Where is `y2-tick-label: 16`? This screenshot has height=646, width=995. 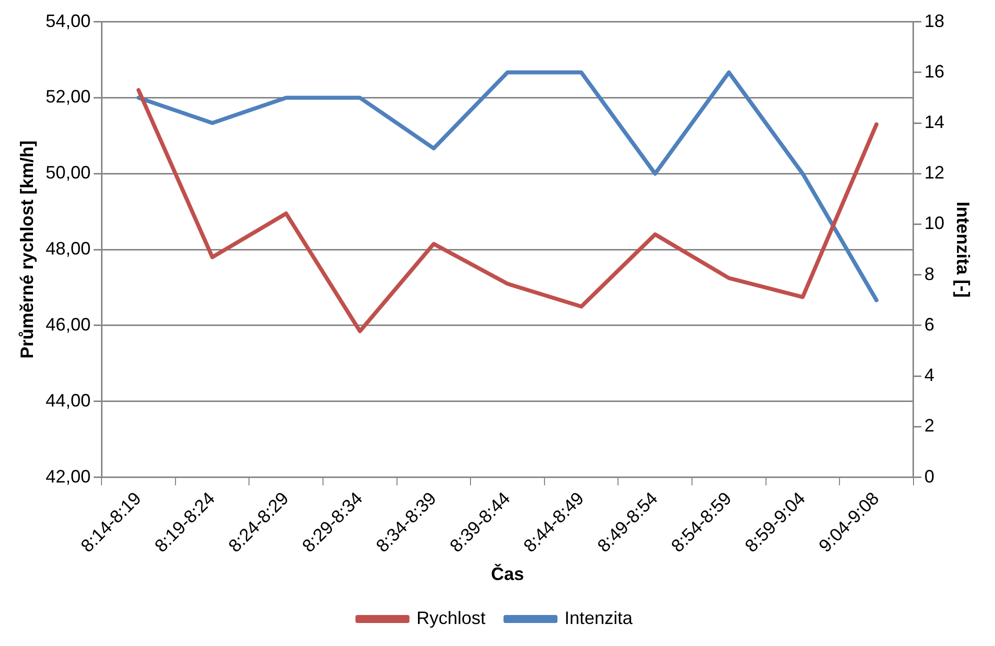 y2-tick-label: 16 is located at coordinates (934, 71).